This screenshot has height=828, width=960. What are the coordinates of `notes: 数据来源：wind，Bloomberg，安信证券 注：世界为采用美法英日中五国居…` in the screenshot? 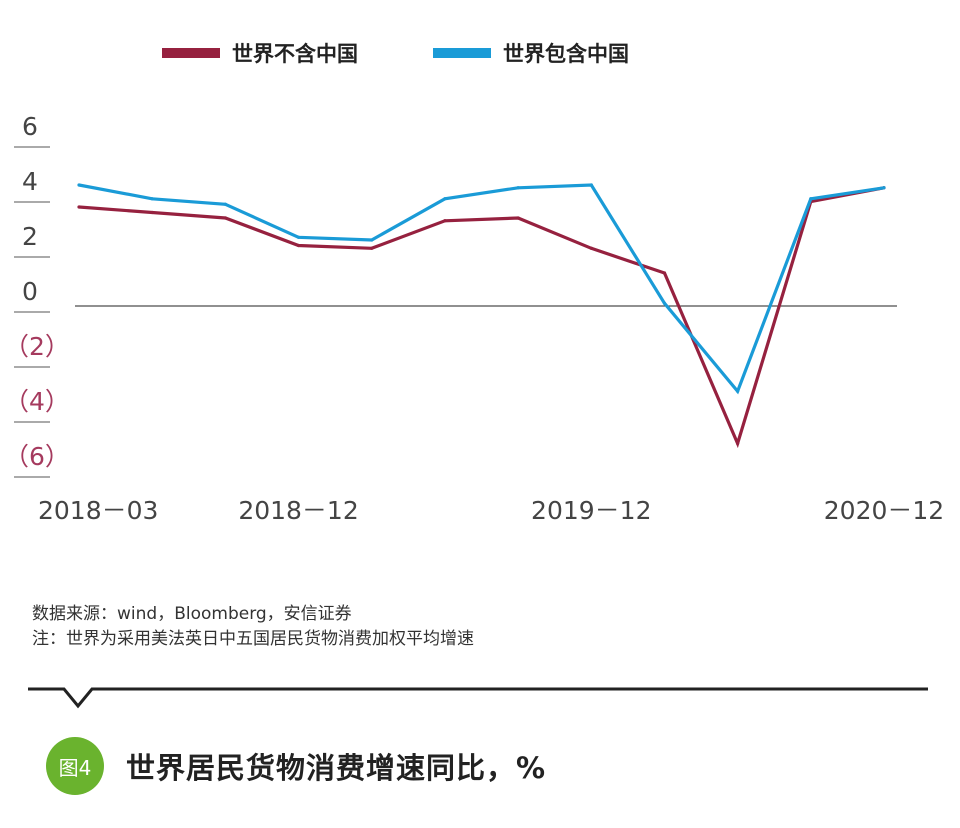 It's located at (253, 627).